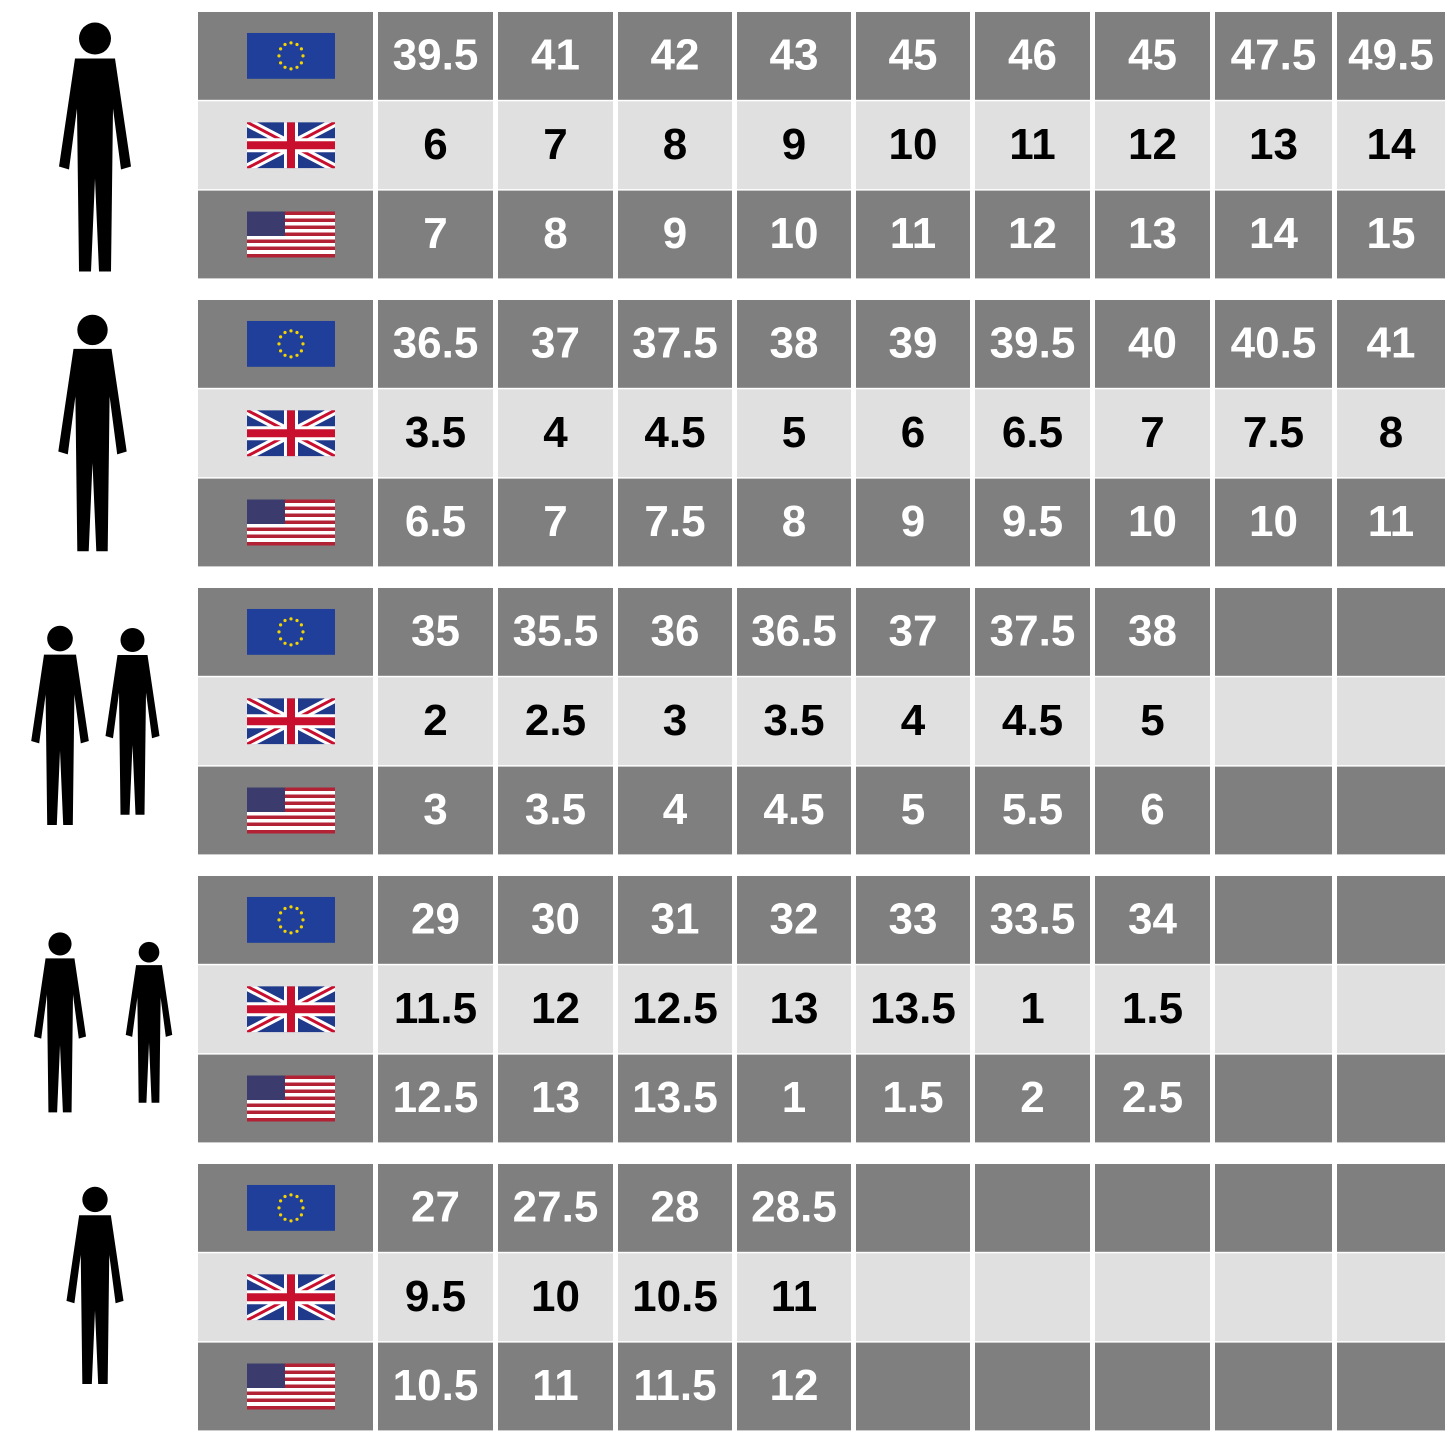 The width and height of the screenshot is (1445, 1445). I want to click on eu-flag, so click(291, 1207).